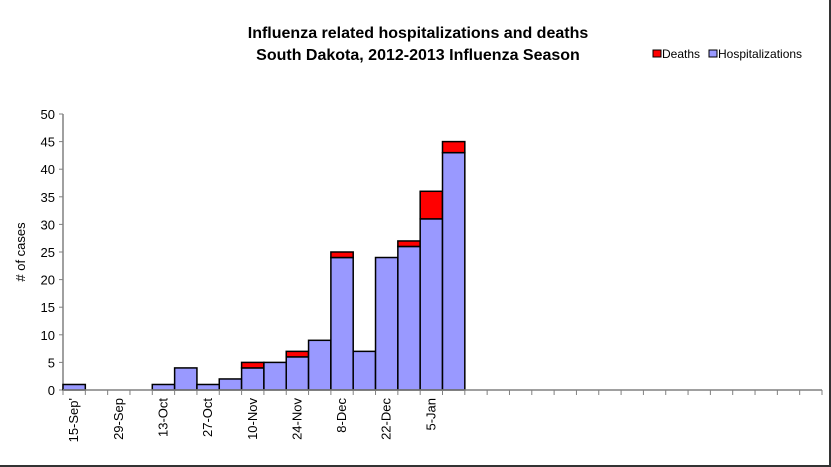 This screenshot has height=467, width=831. Describe the element at coordinates (681, 54) in the screenshot. I see `legend-label-deaths: Deaths` at that location.